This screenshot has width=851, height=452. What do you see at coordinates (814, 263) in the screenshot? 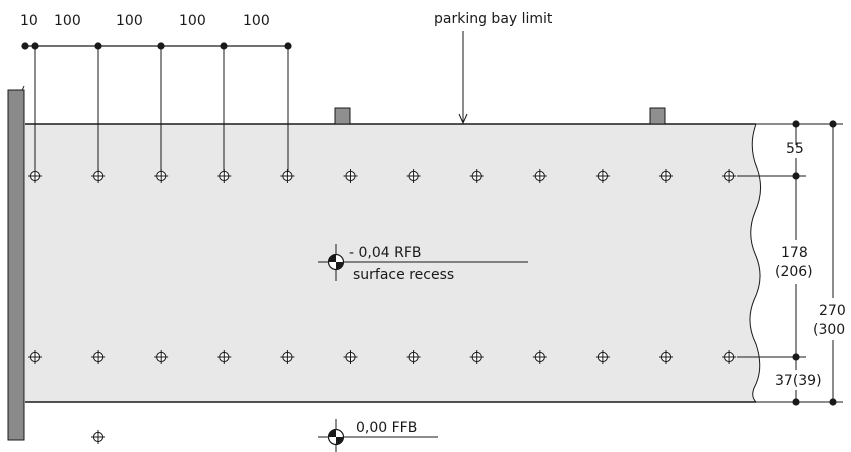
I see `right-dimension-dots` at bounding box center [814, 263].